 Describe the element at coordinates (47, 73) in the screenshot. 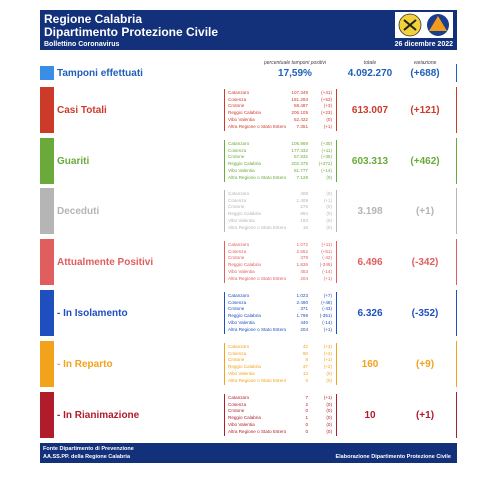

I see `tamponi-bar` at that location.